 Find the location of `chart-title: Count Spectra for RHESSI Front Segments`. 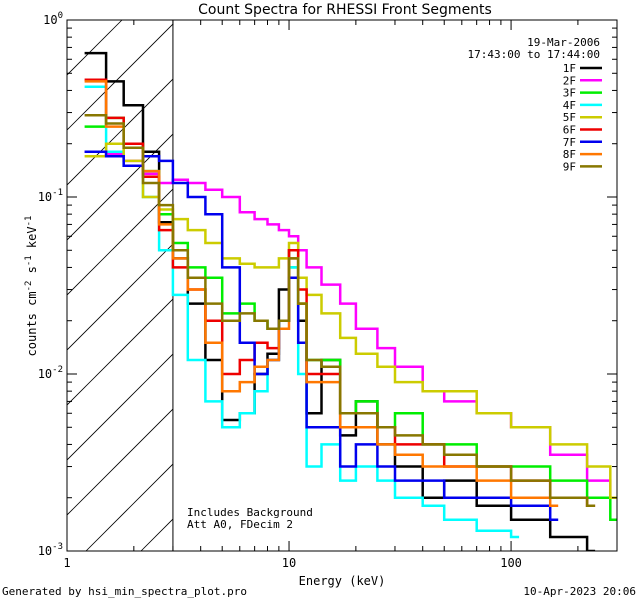

chart-title: Count Spectra for RHESSI Front Segments is located at coordinates (345, 10).